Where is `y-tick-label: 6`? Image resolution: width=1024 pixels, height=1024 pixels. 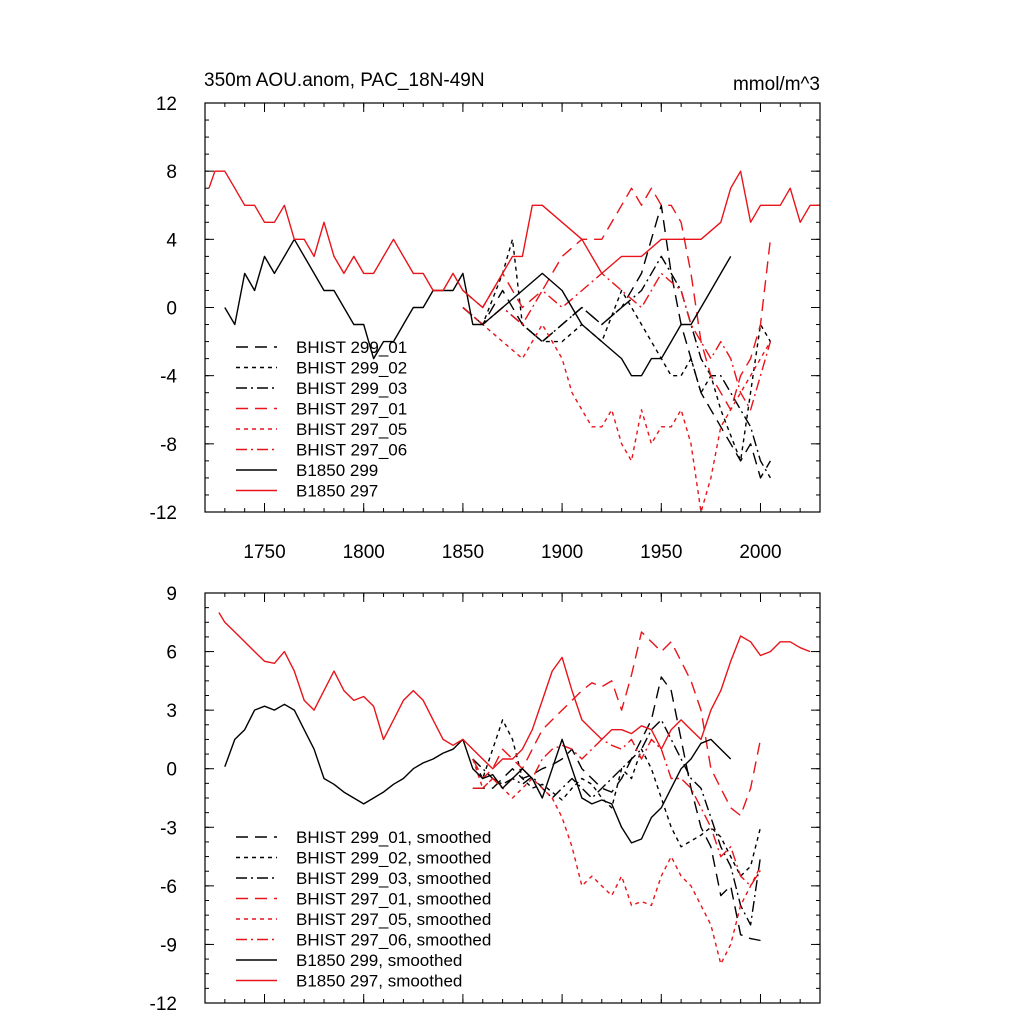
y-tick-label: 6 is located at coordinates (171, 653).